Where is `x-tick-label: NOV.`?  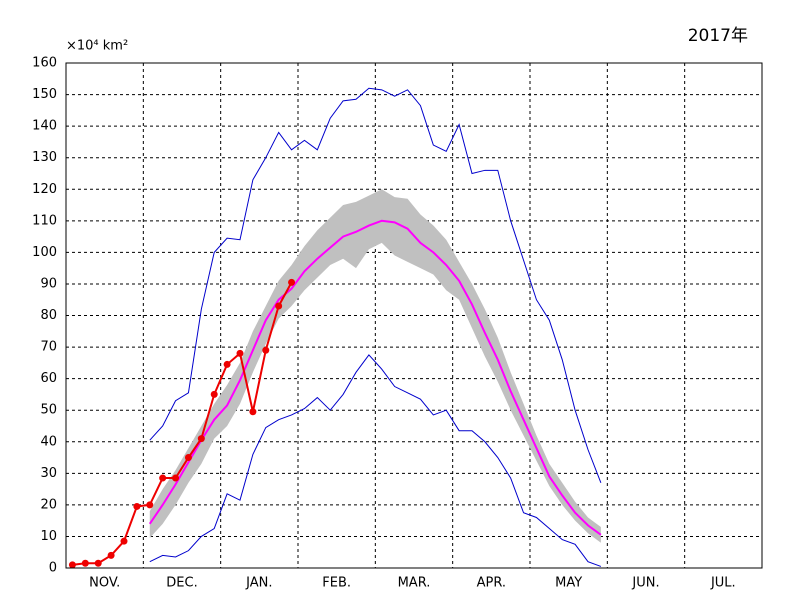 x-tick-label: NOV. is located at coordinates (104, 583).